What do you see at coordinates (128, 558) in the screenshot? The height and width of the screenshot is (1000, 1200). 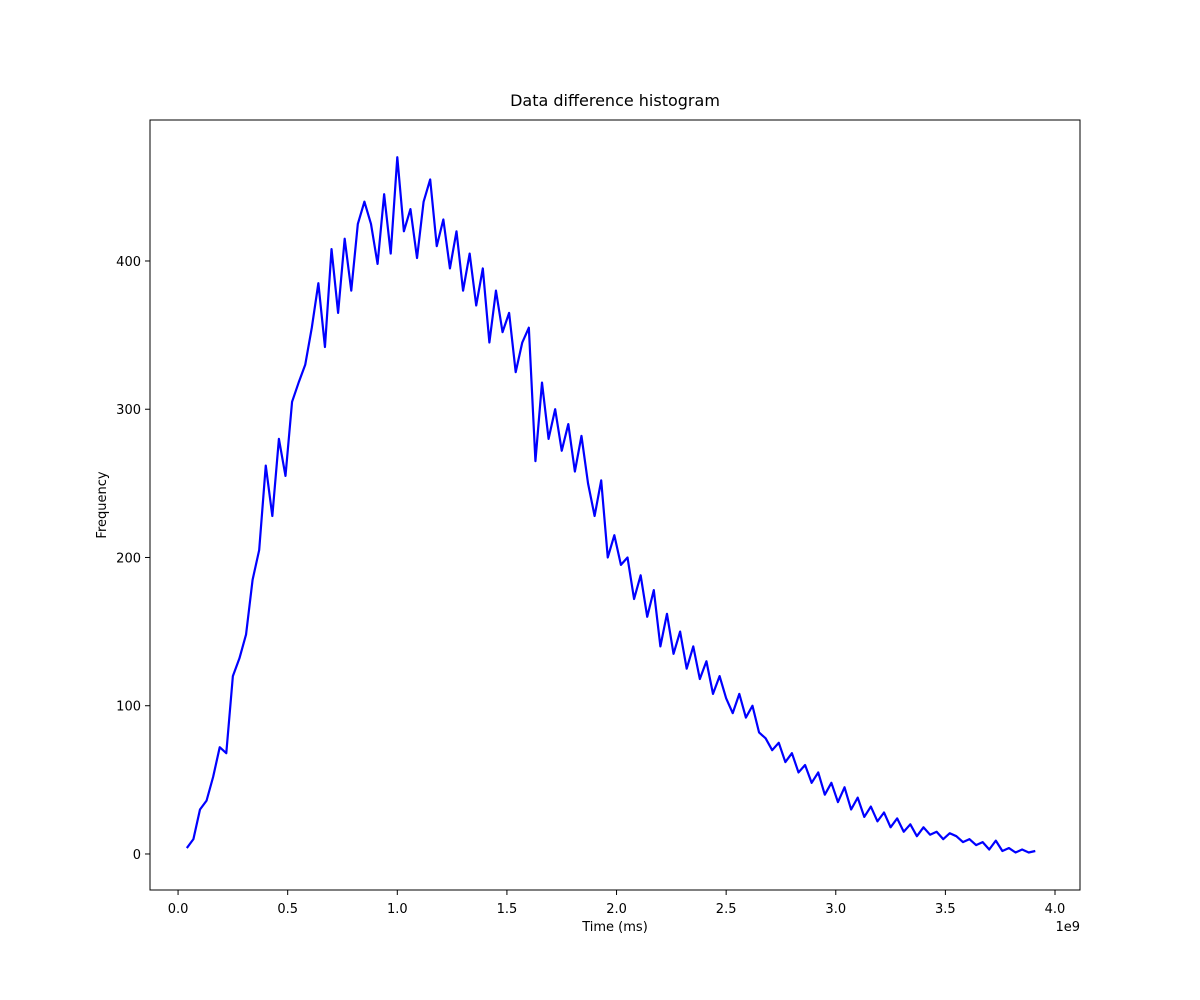 I see `y-tick-label: 200` at bounding box center [128, 558].